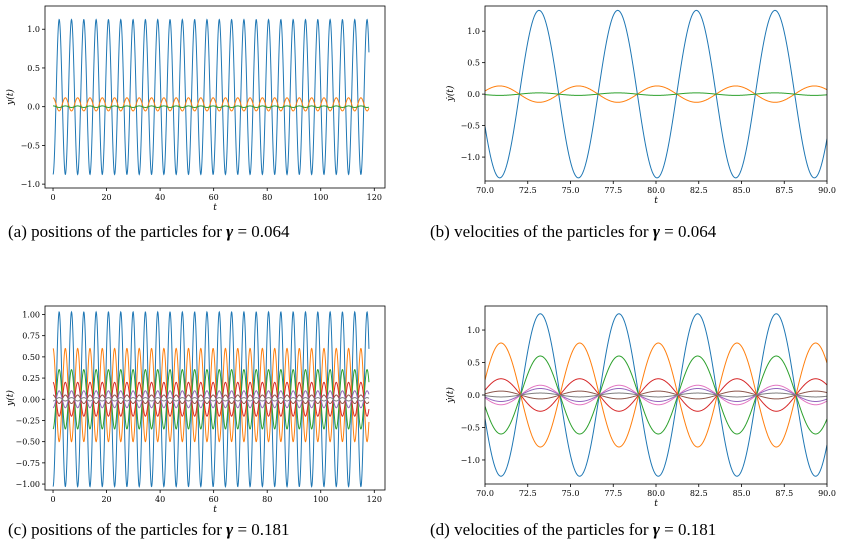 Image resolution: width=846 pixels, height=548 pixels. Describe the element at coordinates (27, 463) in the screenshot. I see `y-tick-label: −0.75` at that location.